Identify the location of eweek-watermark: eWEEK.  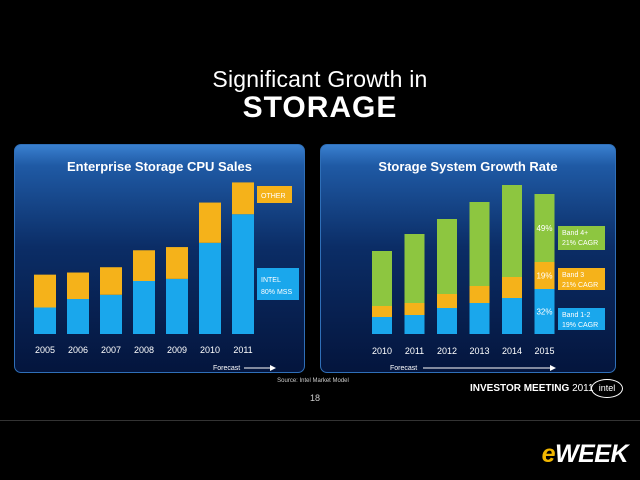
(585, 454).